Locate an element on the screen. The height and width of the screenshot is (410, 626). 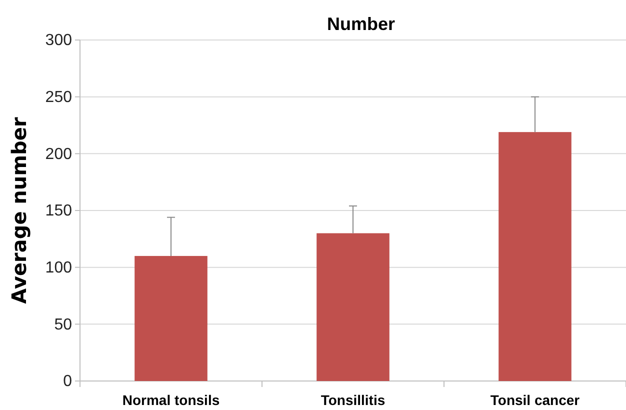
x-tick-label: Tonsillitis is located at coordinates (353, 400).